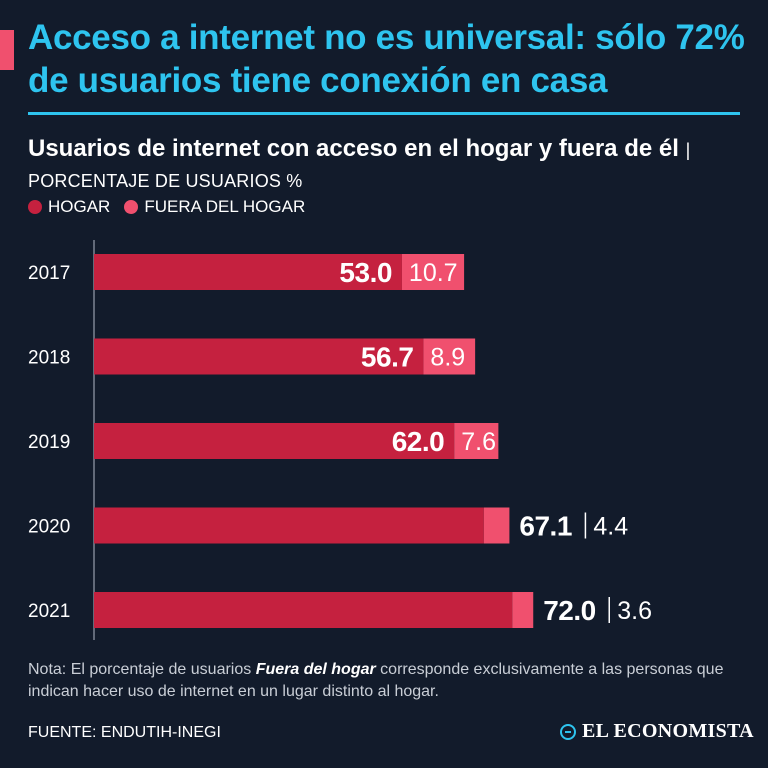  Describe the element at coordinates (545, 526) in the screenshot. I see `data-label-home: 67.1` at that location.